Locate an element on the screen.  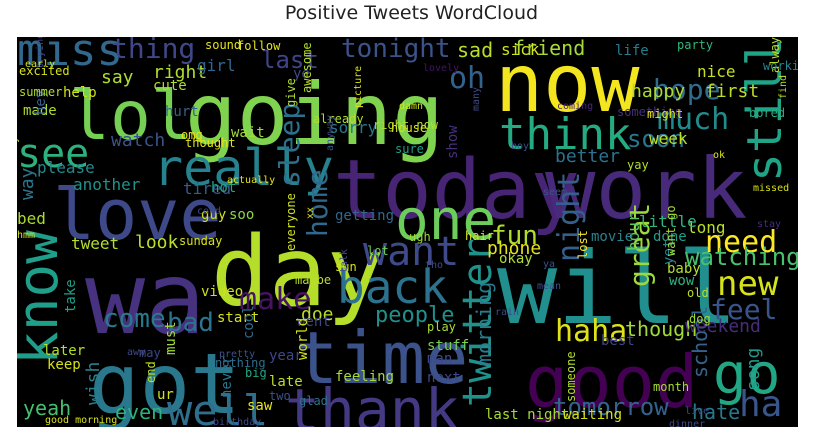
word-want: want is located at coordinates (411, 252).